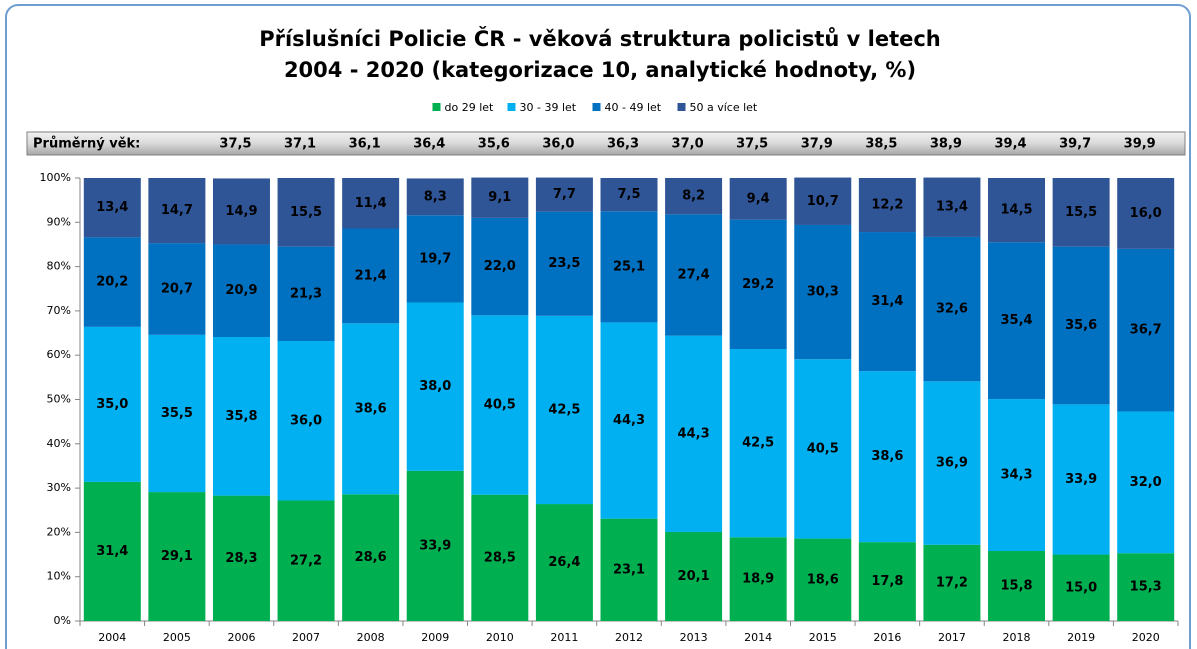  I want to click on data-label: 36,0, so click(306, 420).